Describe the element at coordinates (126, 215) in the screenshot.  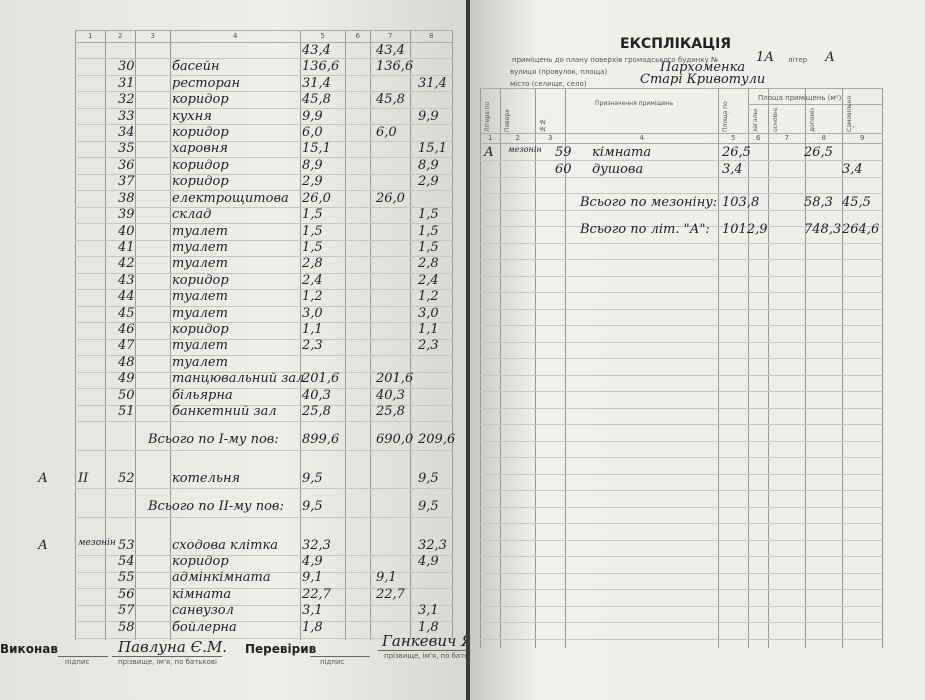
I see `cell-no: 39` at that location.